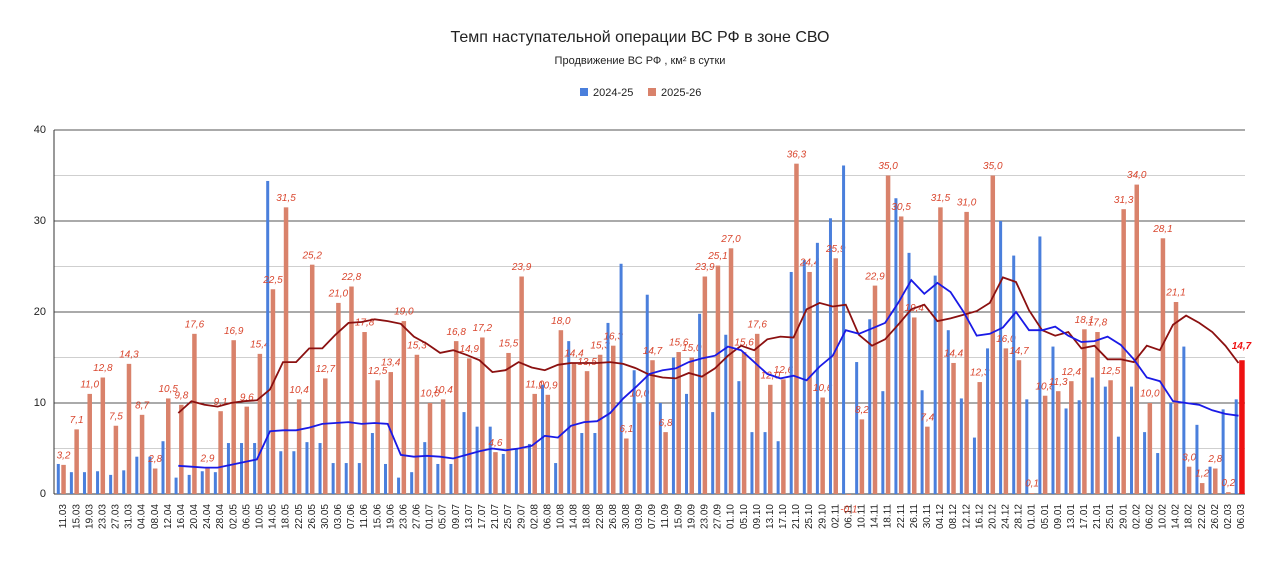 The height and width of the screenshot is (573, 1280). Describe the element at coordinates (1215, 516) in the screenshot. I see `x-tick-label: 26.02` at that location.